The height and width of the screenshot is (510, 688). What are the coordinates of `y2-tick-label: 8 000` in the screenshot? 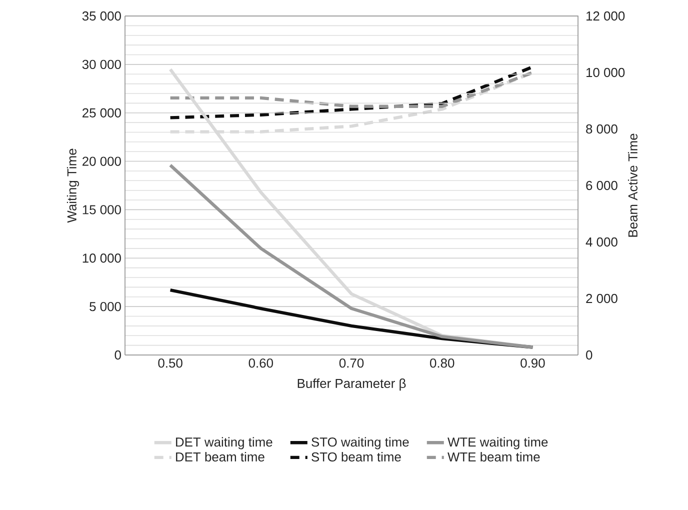 It's located at (602, 129).